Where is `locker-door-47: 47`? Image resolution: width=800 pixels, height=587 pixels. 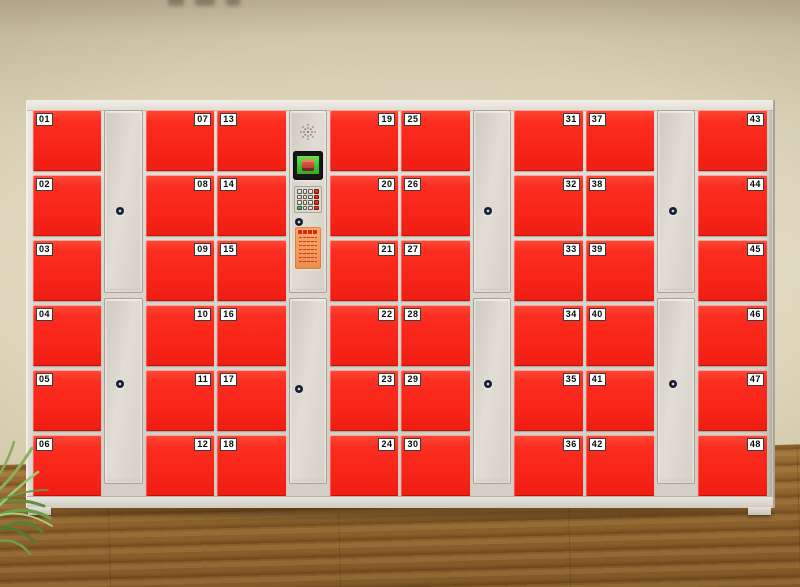
locker-door-47: 47 is located at coordinates (732, 400).